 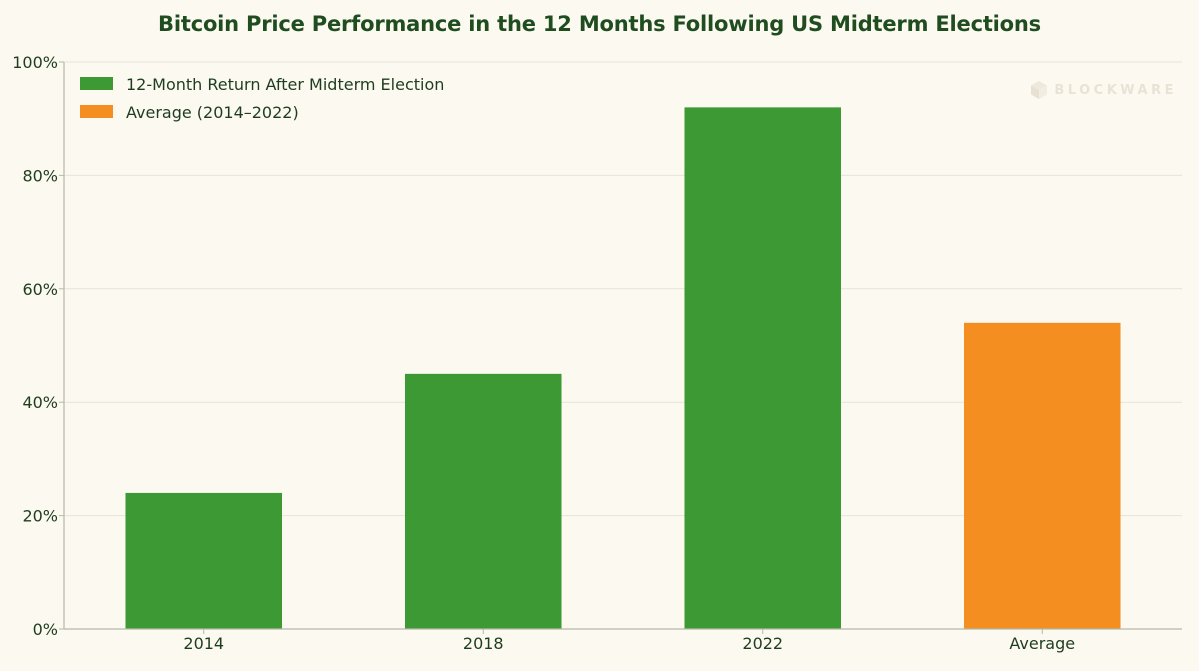 What do you see at coordinates (1042, 475) in the screenshot?
I see `bar-average` at bounding box center [1042, 475].